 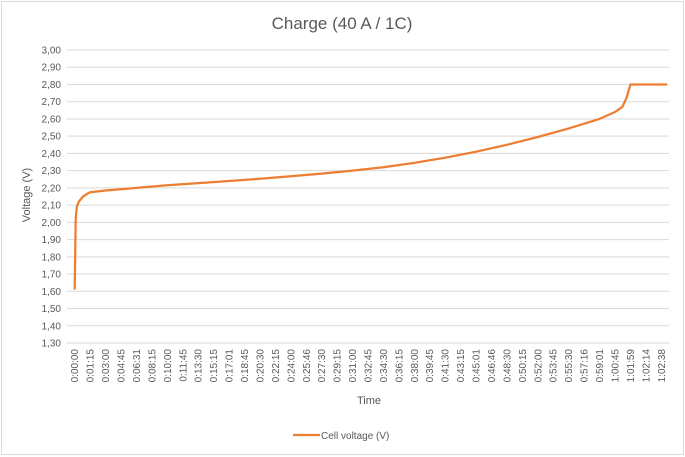 What do you see at coordinates (615, 366) in the screenshot?
I see `x-tick-label: 1:00:45` at bounding box center [615, 366].